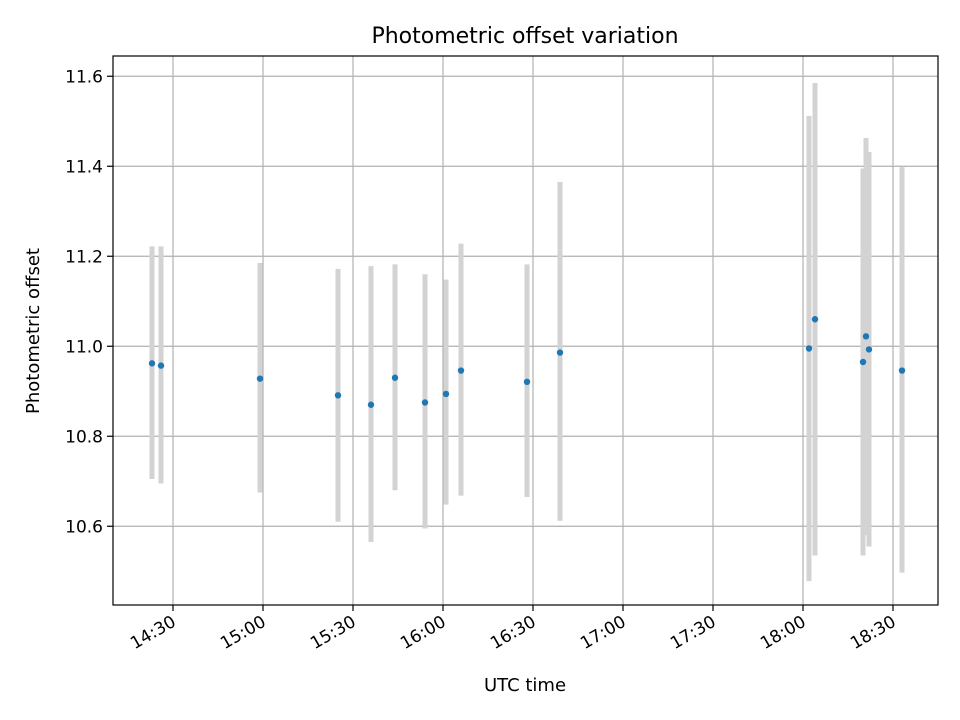 The width and height of the screenshot is (960, 720). I want to click on y-tick-label: 11.6, so click(84, 77).